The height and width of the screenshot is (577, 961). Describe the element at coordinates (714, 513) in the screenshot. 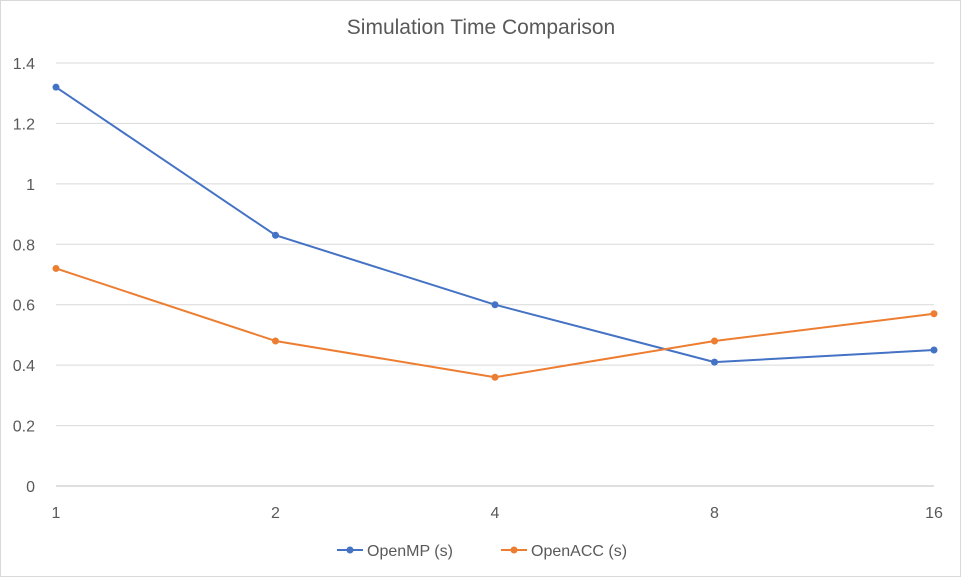

I see `x-tick-label: 8` at that location.